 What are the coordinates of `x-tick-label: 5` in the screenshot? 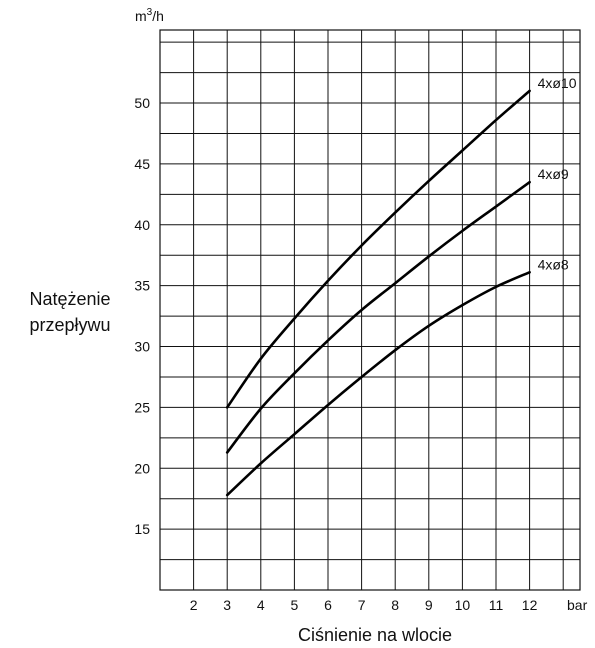 It's located at (295, 605).